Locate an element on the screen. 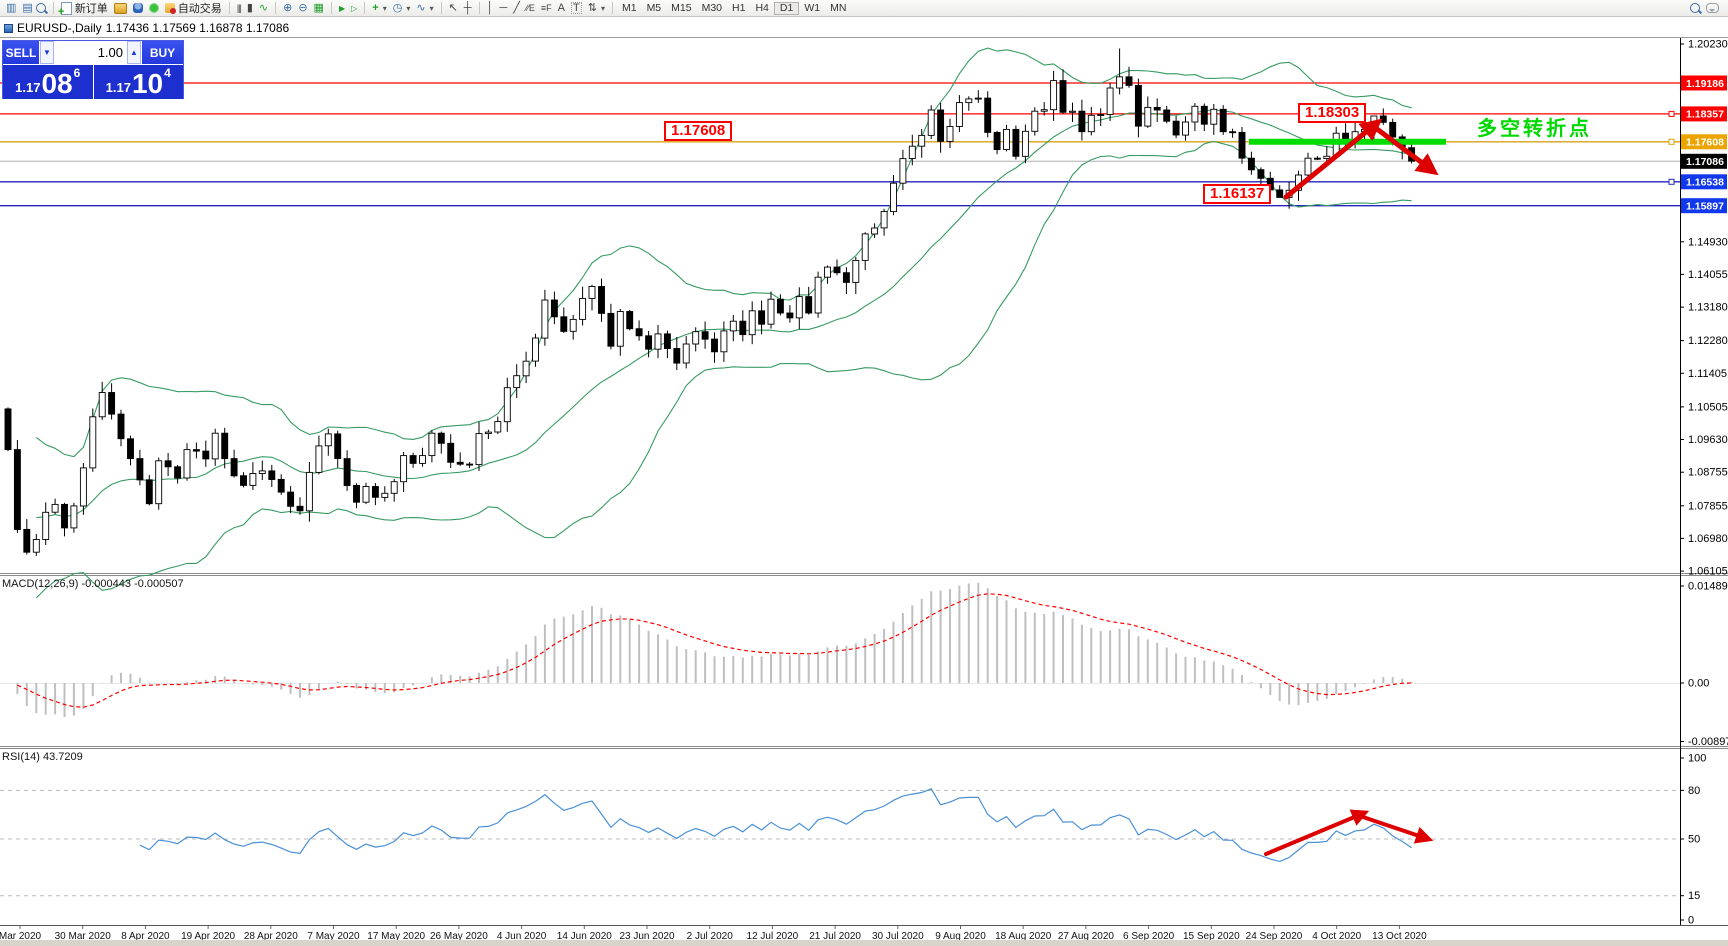 The height and width of the screenshot is (946, 1728). lot-increase-button: ▲ is located at coordinates (134, 52).